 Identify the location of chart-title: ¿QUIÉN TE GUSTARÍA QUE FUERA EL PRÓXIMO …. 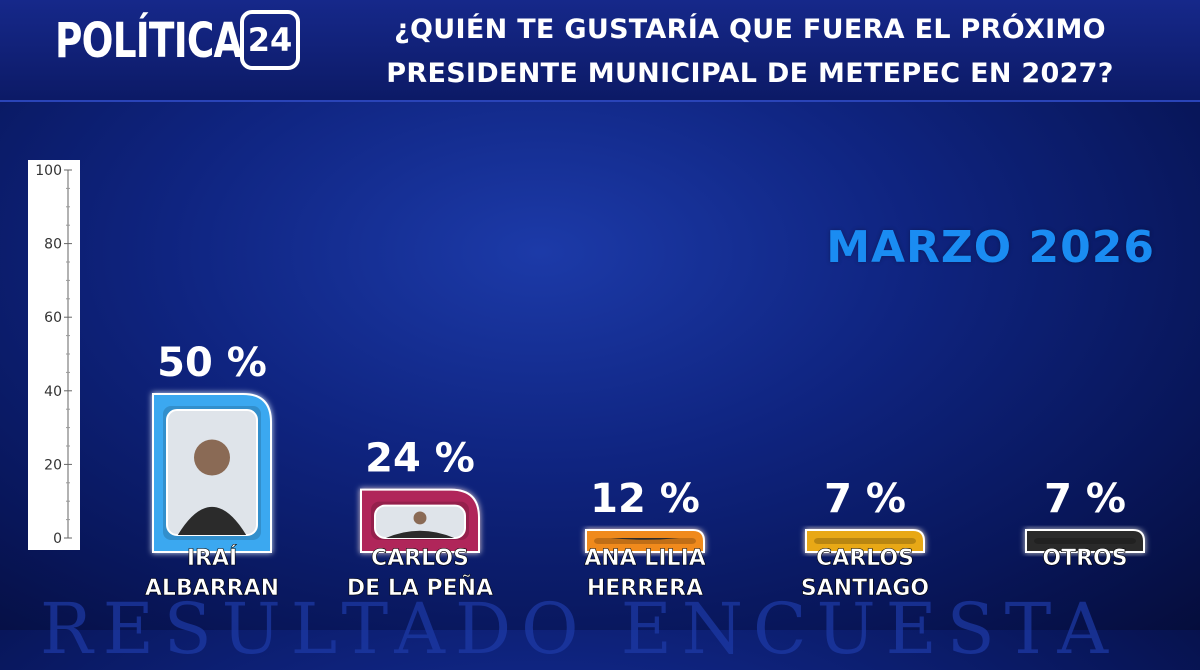
(750, 52).